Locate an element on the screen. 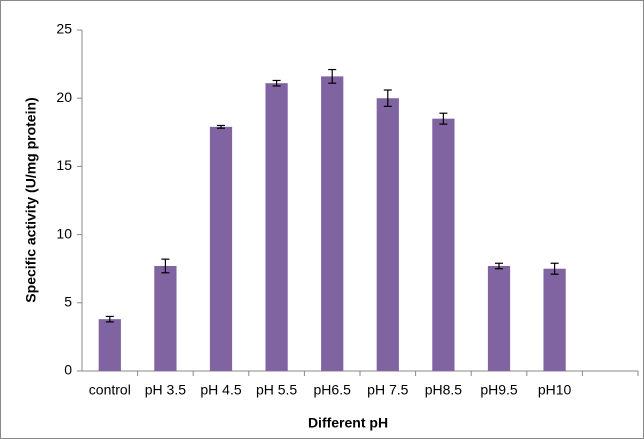 The height and width of the screenshot is (439, 644). y-tick-label: 20 is located at coordinates (64, 97).